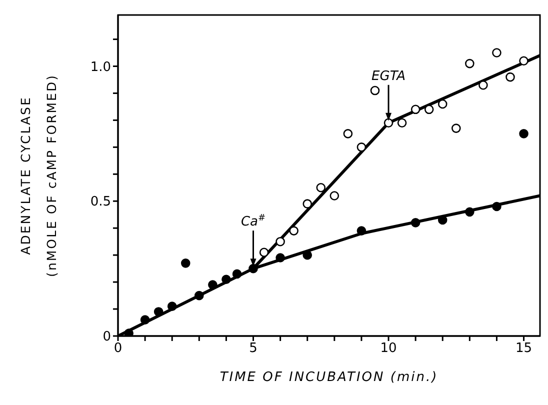 This screenshot has width=548, height=405. Describe the element at coordinates (100, 67) in the screenshot. I see `y-tick-label: 1.0` at that location.